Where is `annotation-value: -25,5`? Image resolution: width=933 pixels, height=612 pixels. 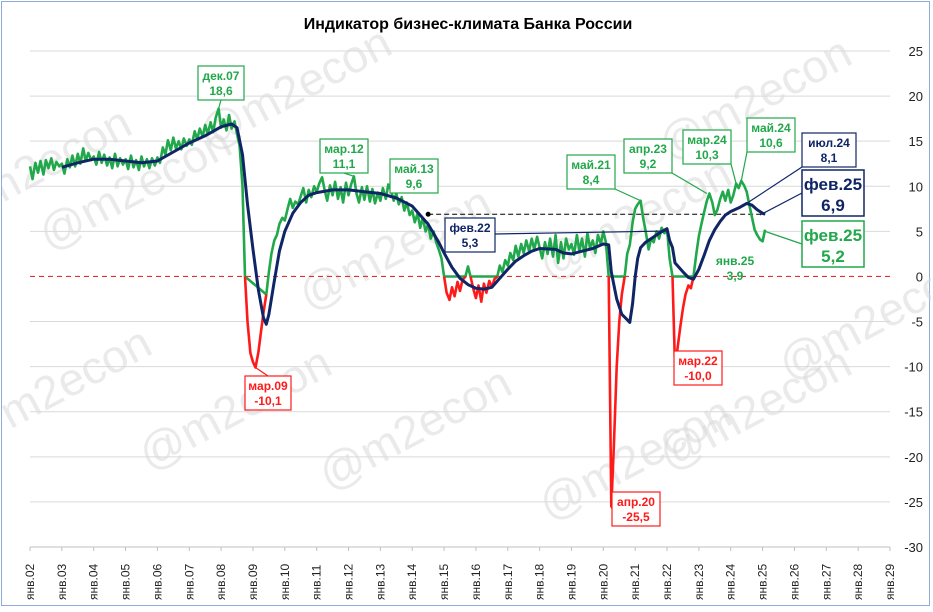
annotation-value: -25,5 is located at coordinates (636, 517).